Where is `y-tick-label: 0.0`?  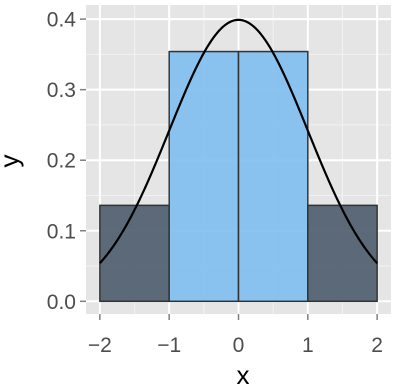
y-tick-label: 0.0 is located at coordinates (61, 302).